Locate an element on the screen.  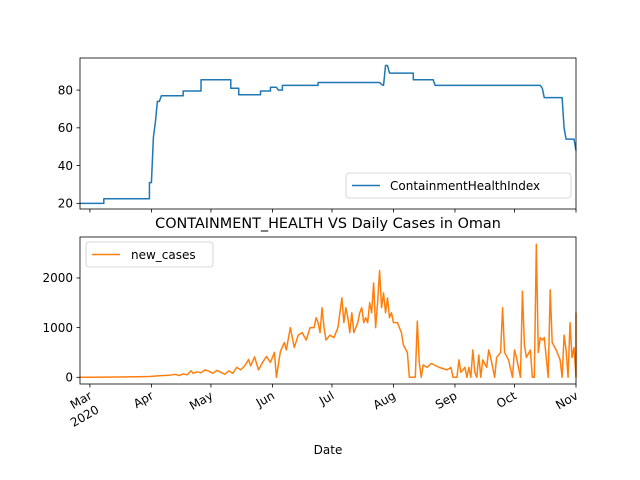
x-tick-label: Oct is located at coordinates (506, 399).